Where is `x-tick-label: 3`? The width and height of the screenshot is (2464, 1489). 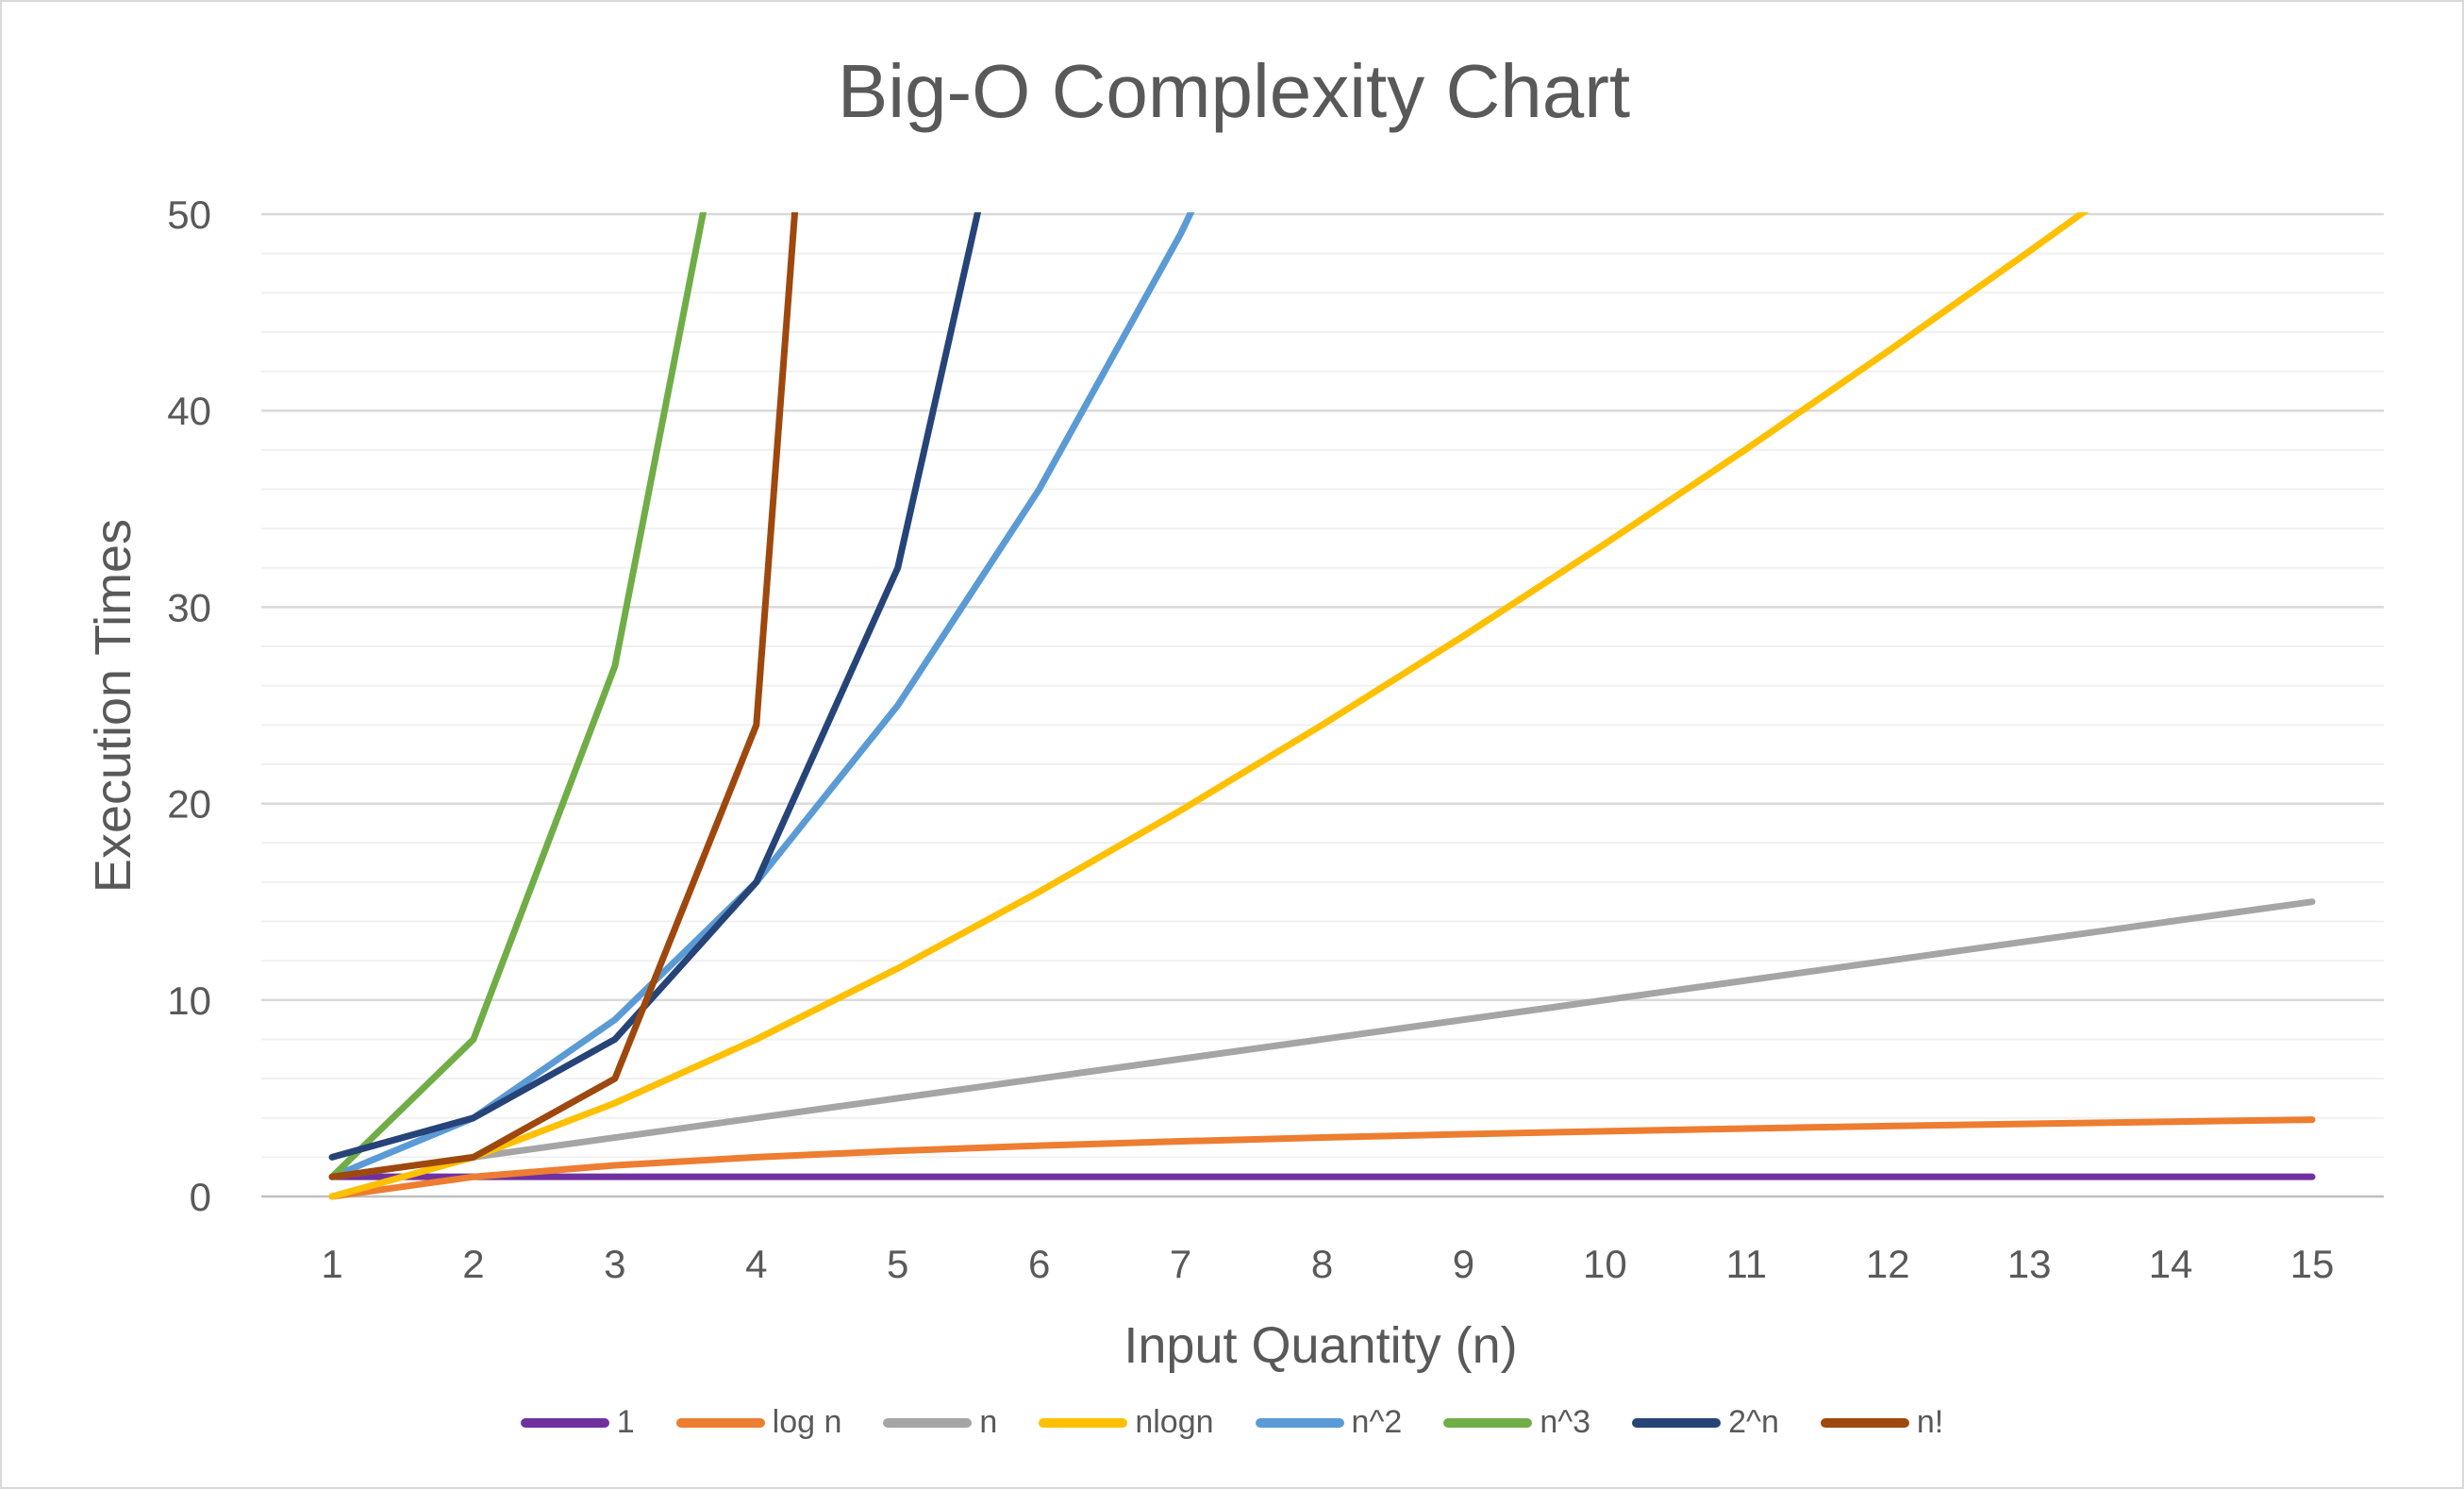 x-tick-label: 3 is located at coordinates (614, 1264).